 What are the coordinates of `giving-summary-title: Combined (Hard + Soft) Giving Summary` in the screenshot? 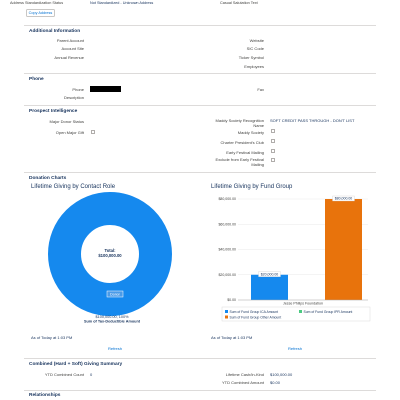 It's located at (76, 364).